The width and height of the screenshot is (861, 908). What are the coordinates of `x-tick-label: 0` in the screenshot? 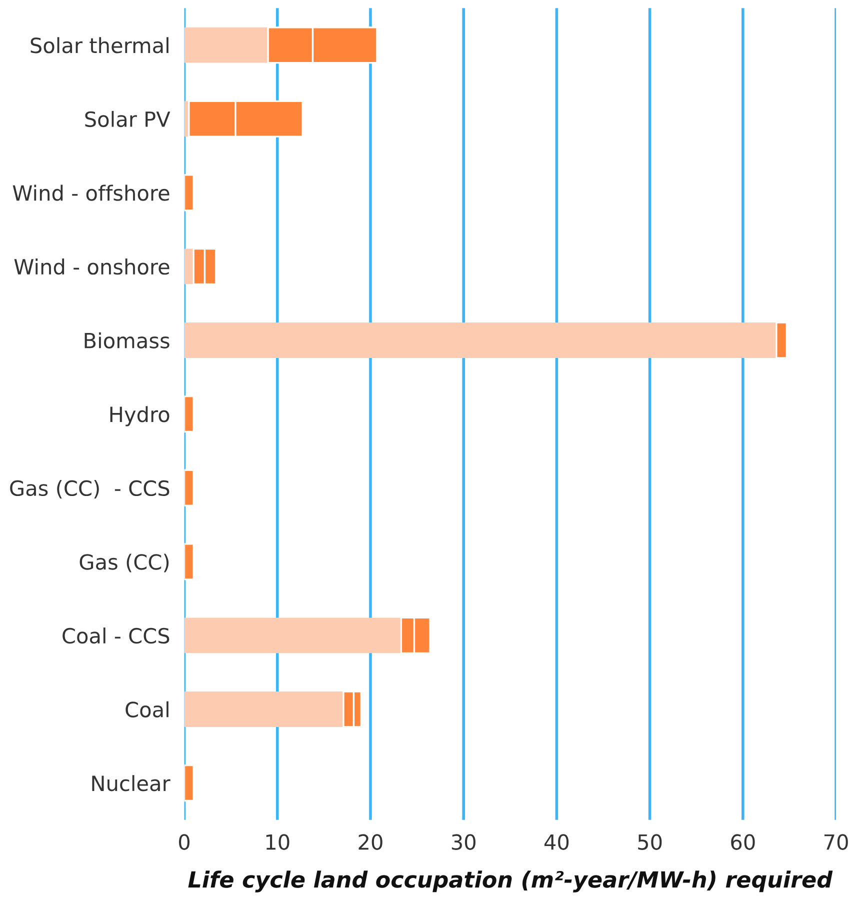 It's located at (184, 842).